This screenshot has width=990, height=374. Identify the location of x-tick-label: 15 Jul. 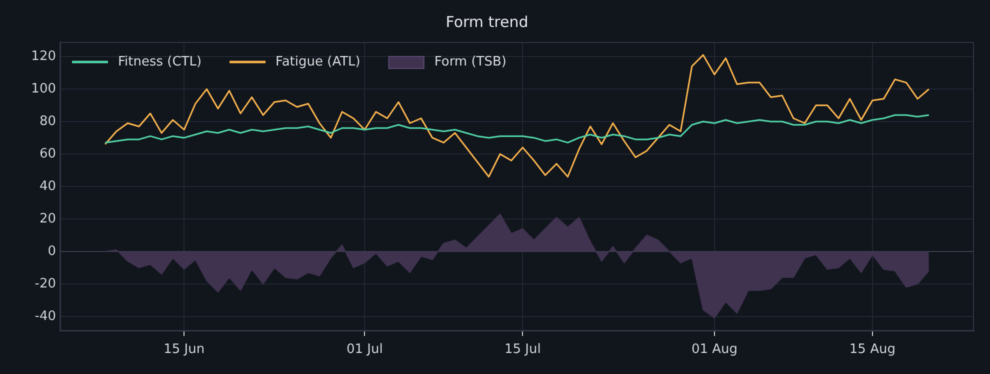
(522, 350).